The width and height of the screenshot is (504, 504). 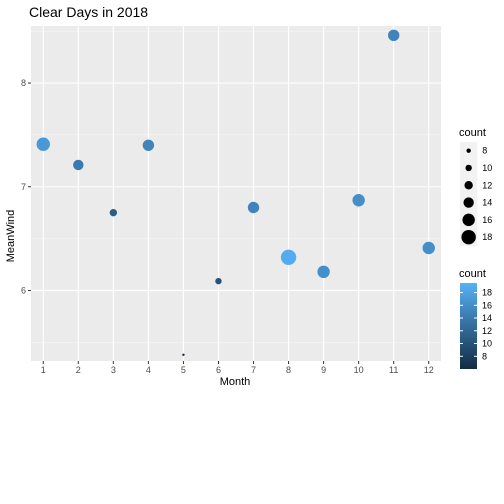 I want to click on x-tick-label: 6, so click(x=218, y=370).